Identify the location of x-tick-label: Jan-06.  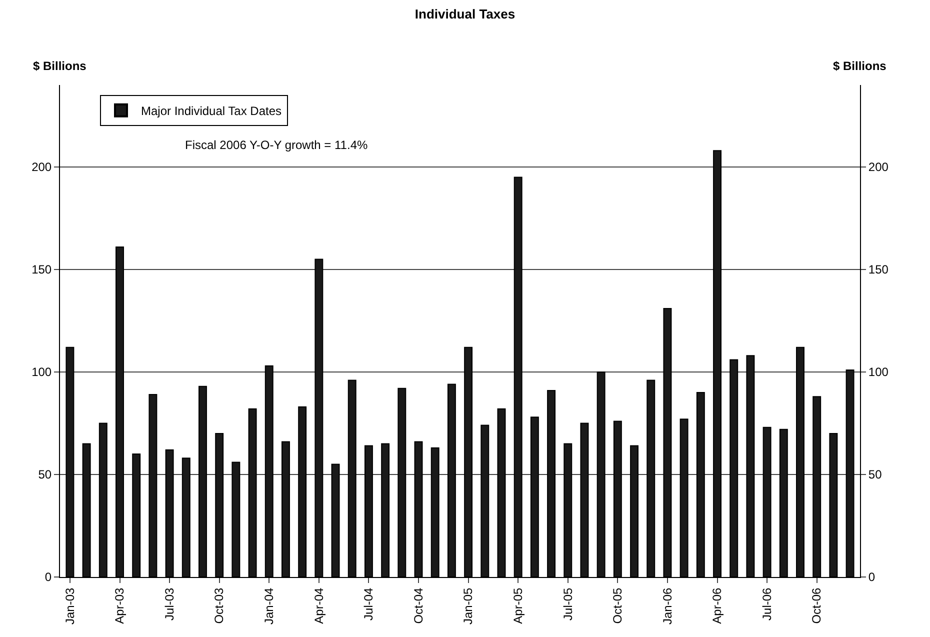
(667, 606).